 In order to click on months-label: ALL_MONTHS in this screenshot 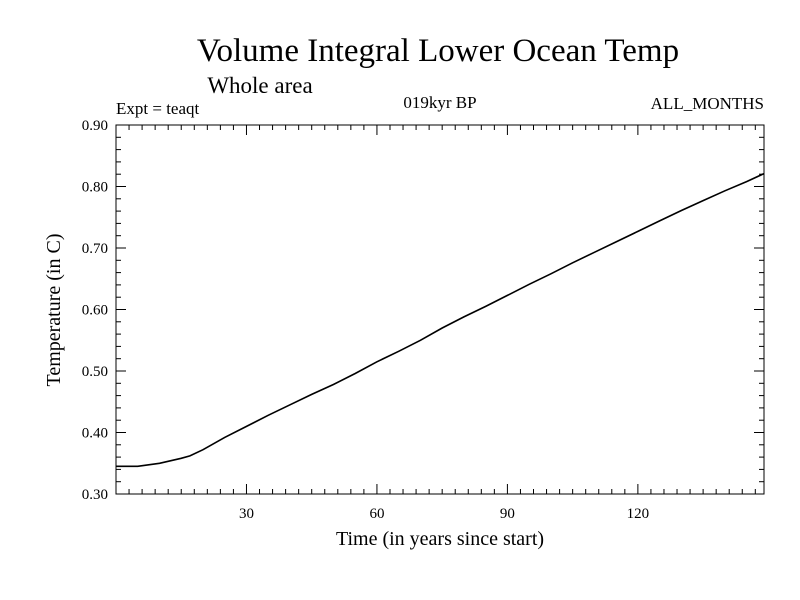, I will do `click(707, 103)`.